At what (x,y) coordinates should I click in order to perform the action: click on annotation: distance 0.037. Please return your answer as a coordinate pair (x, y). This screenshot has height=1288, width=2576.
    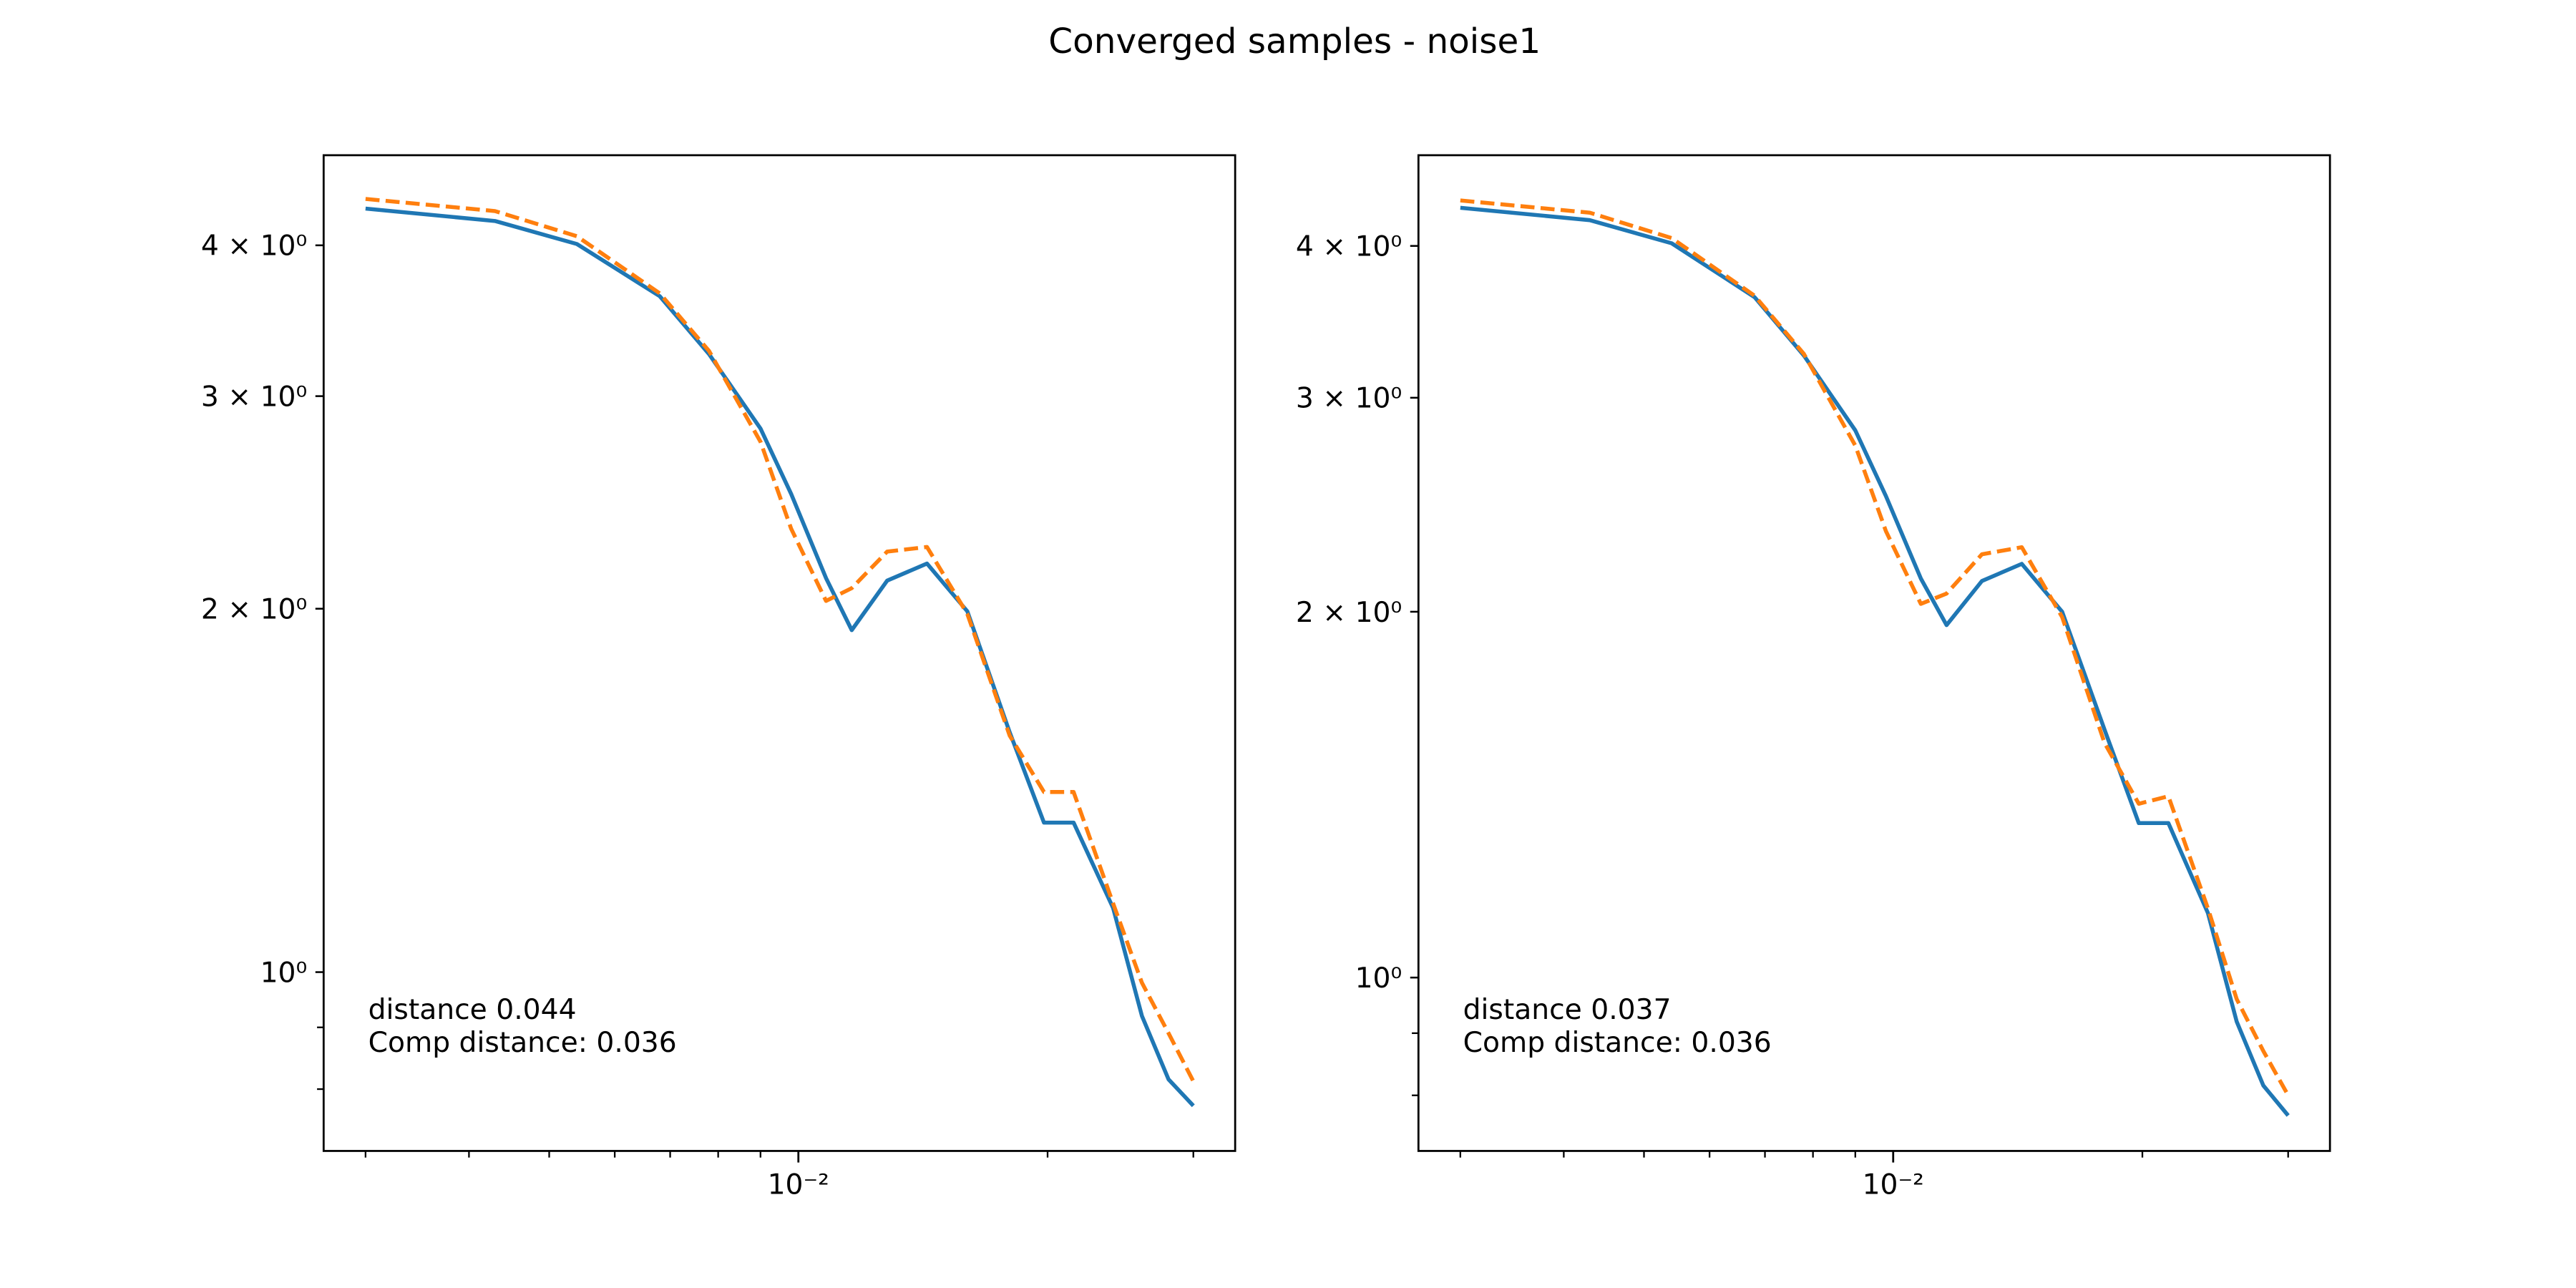
    Looking at the image, I should click on (1567, 1010).